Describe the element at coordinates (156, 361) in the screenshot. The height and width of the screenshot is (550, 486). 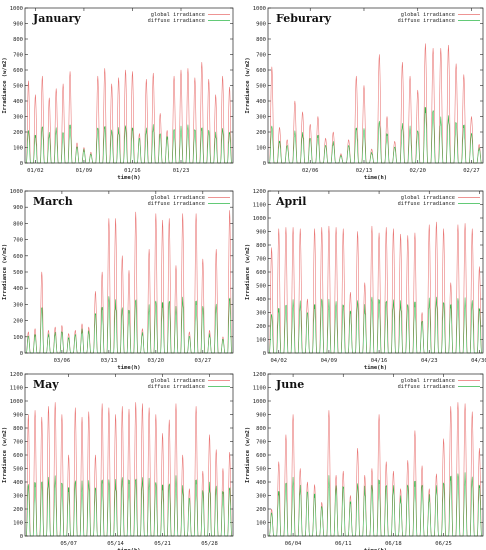
I see `x-tick-label: 03/20` at that location.